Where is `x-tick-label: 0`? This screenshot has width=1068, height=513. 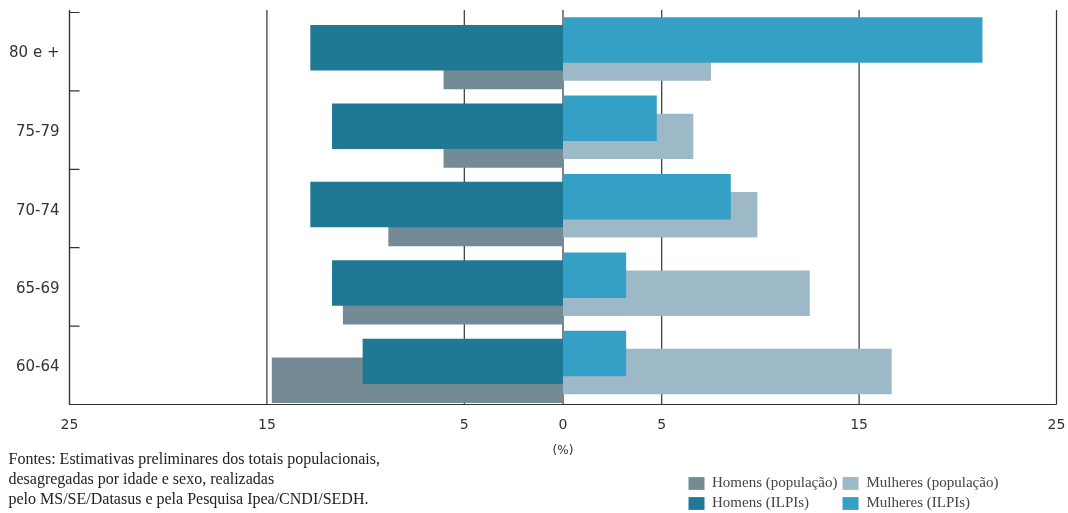
x-tick-label: 0 is located at coordinates (563, 423).